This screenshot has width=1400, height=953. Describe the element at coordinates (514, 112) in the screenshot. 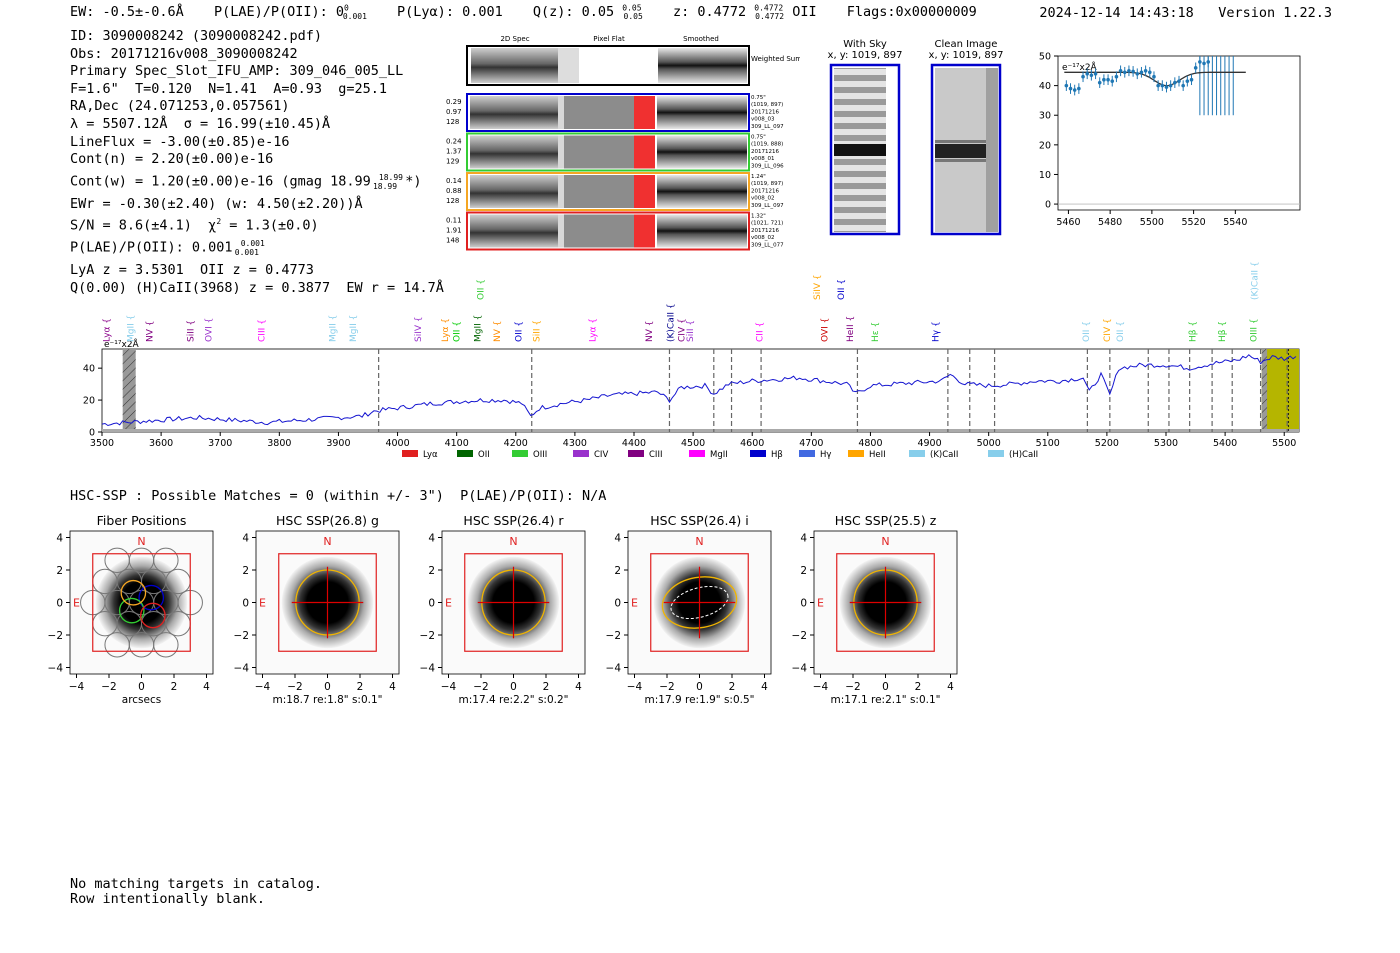

I see `strip-2d` at that location.